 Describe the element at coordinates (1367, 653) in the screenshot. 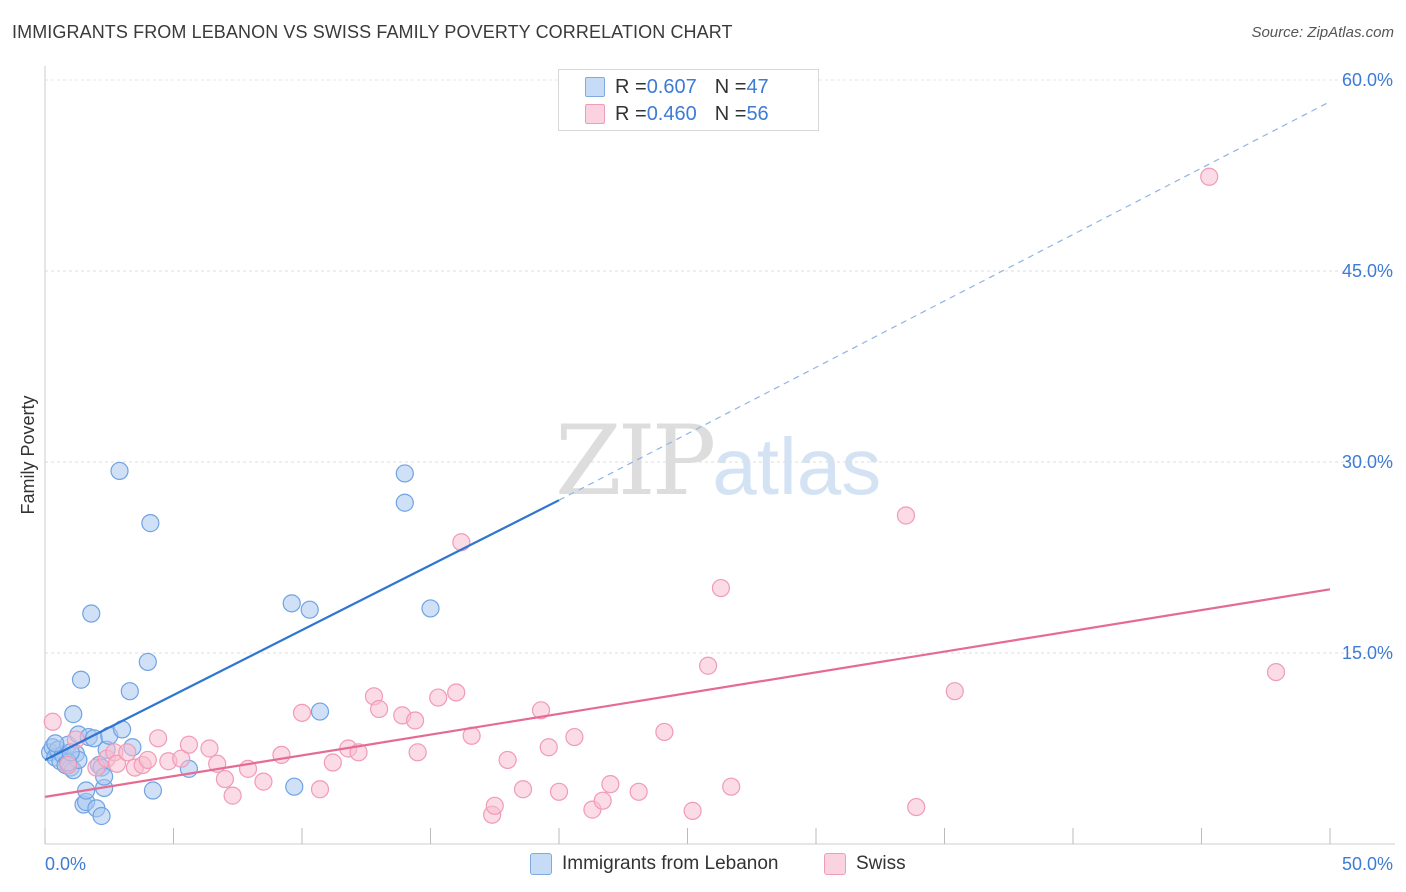

I see `y-tick-label: 15.0%` at that location.